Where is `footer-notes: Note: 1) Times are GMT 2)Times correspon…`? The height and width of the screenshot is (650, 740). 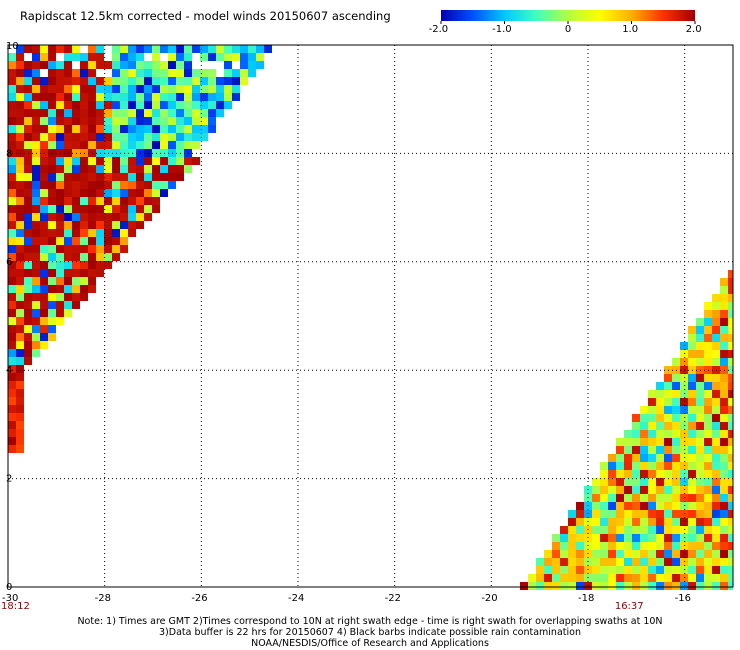
footer-notes: Note: 1) Times are GMT 2)Times correspon… is located at coordinates (370, 632).